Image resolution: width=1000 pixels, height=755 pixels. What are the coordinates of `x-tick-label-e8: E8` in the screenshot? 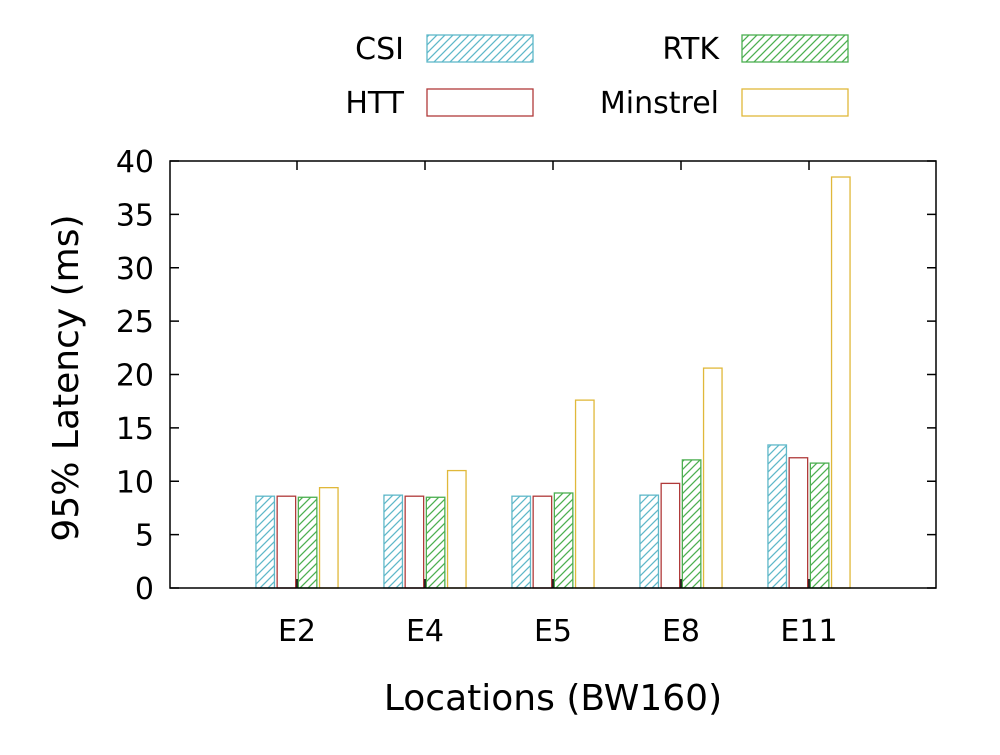 It's located at (681, 631).